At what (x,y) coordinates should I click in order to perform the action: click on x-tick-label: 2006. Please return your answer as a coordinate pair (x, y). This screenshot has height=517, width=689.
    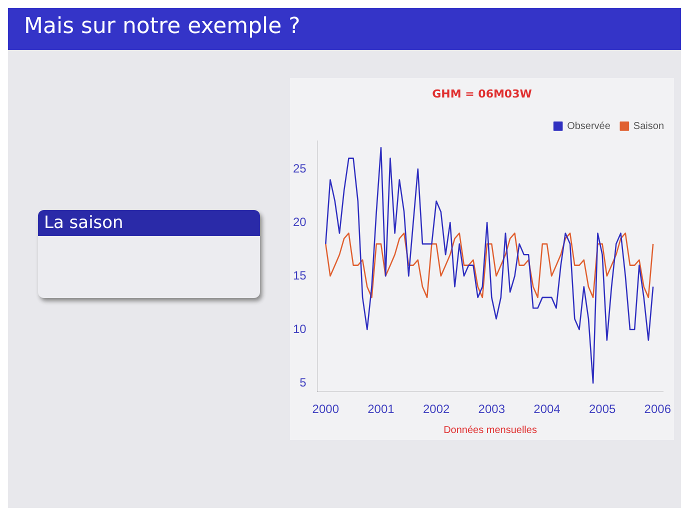
    Looking at the image, I should click on (658, 409).